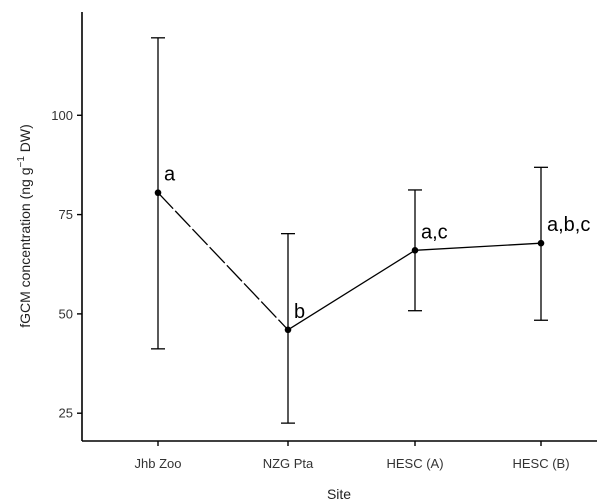  What do you see at coordinates (288, 463) in the screenshot?
I see `x-tick-label: NZG Pta` at bounding box center [288, 463].